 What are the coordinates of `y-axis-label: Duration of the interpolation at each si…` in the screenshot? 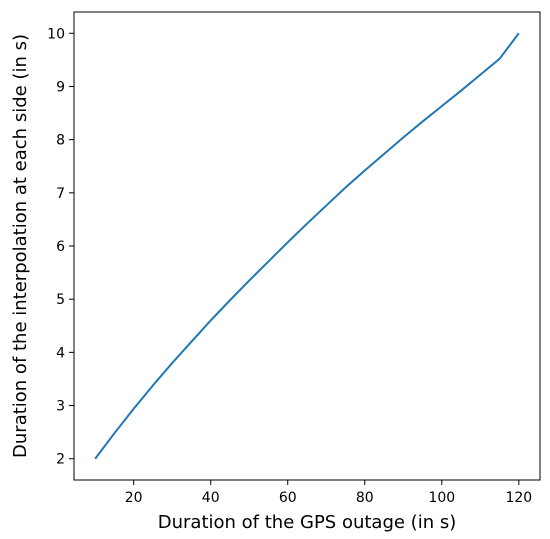 It's located at (20, 246).